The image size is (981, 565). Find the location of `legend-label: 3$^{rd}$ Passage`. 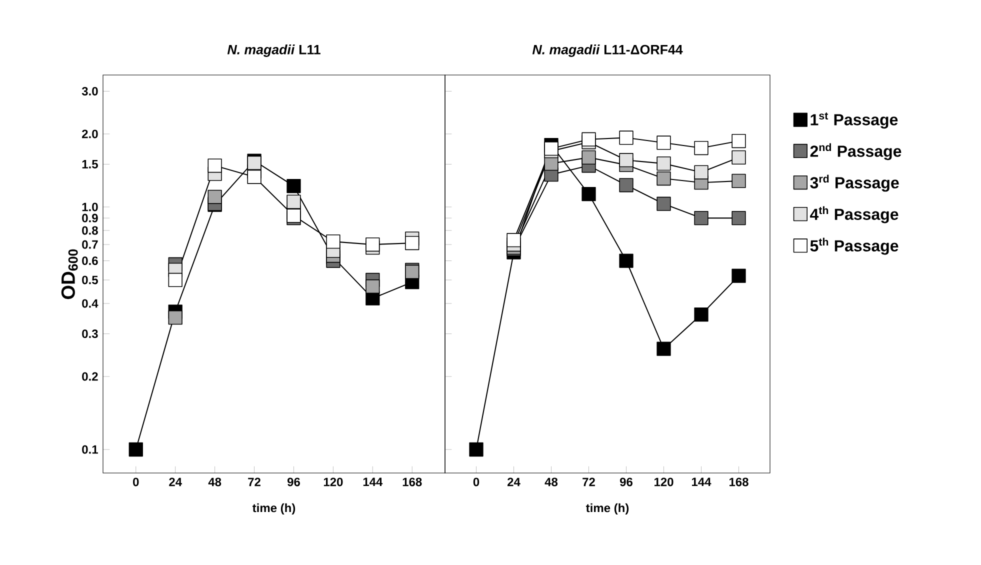

legend-label: 3$^{rd}$ Passage is located at coordinates (854, 183).